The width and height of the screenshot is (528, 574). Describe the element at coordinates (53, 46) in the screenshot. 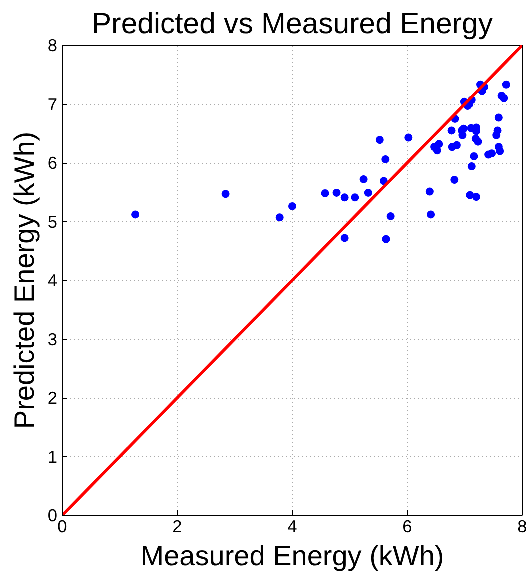

I see `y-tick-label: 8` at that location.